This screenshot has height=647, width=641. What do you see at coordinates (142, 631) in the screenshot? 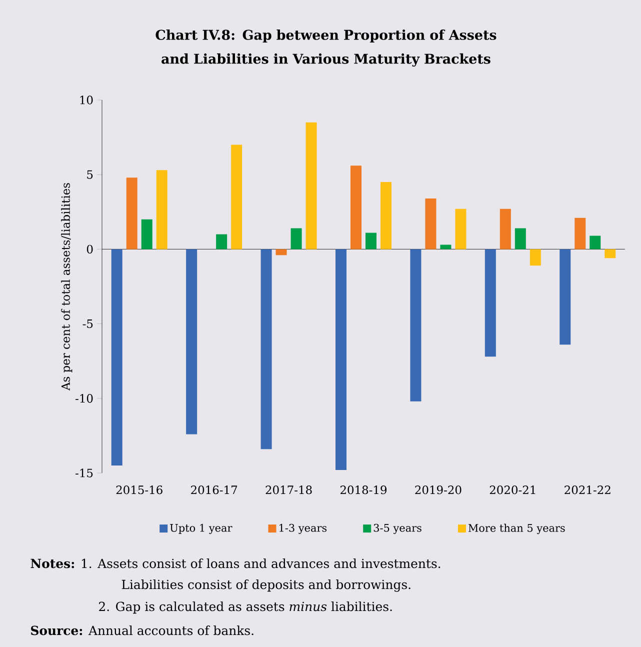
I see `text: Source: Annual accounts of banks.` at bounding box center [142, 631].